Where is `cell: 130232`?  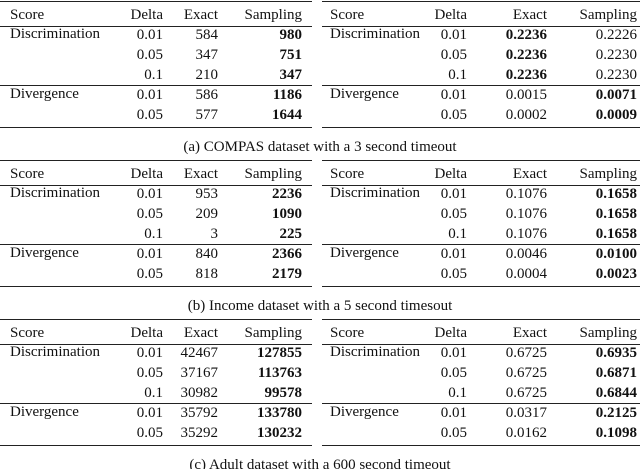 cell: 130232 is located at coordinates (279, 433).